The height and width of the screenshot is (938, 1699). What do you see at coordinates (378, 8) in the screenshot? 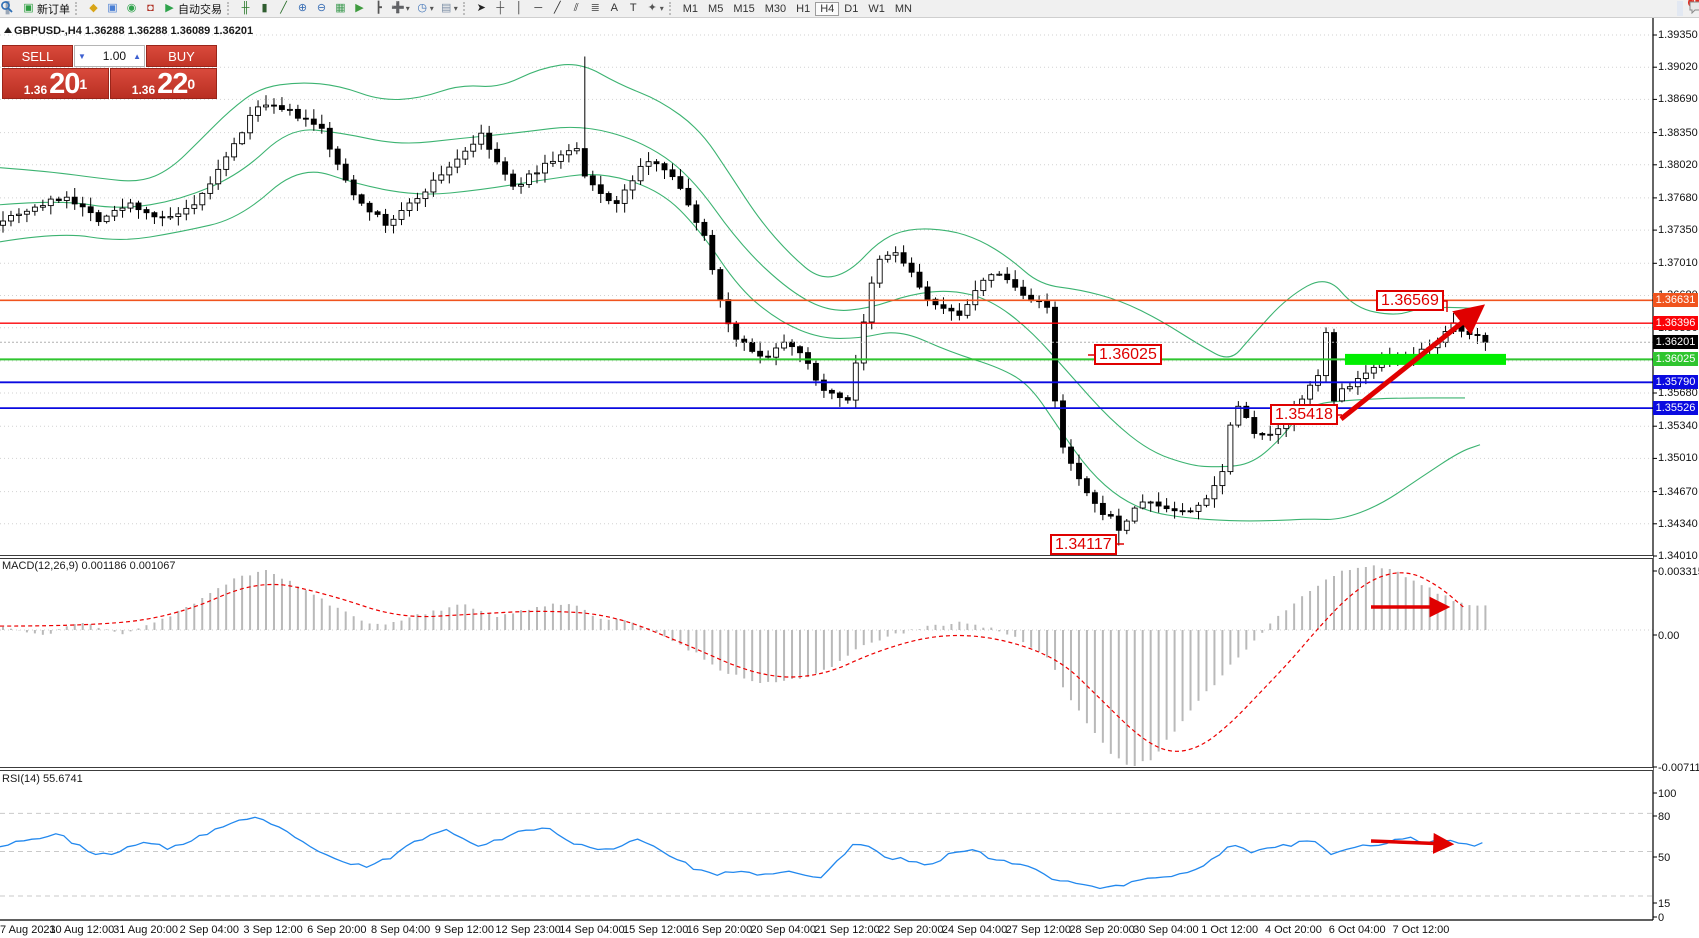
I see `chart-shift-icon: ┣` at bounding box center [378, 8].